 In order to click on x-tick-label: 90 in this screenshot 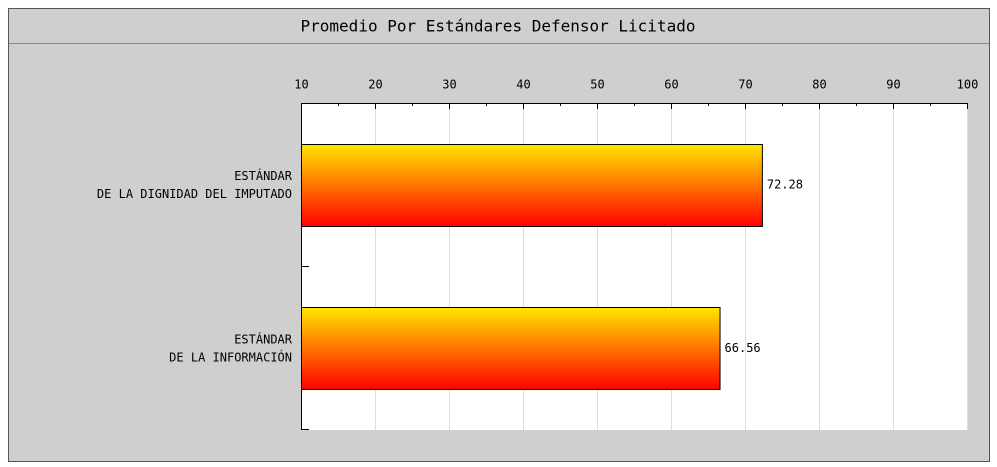, I will do `click(893, 85)`.